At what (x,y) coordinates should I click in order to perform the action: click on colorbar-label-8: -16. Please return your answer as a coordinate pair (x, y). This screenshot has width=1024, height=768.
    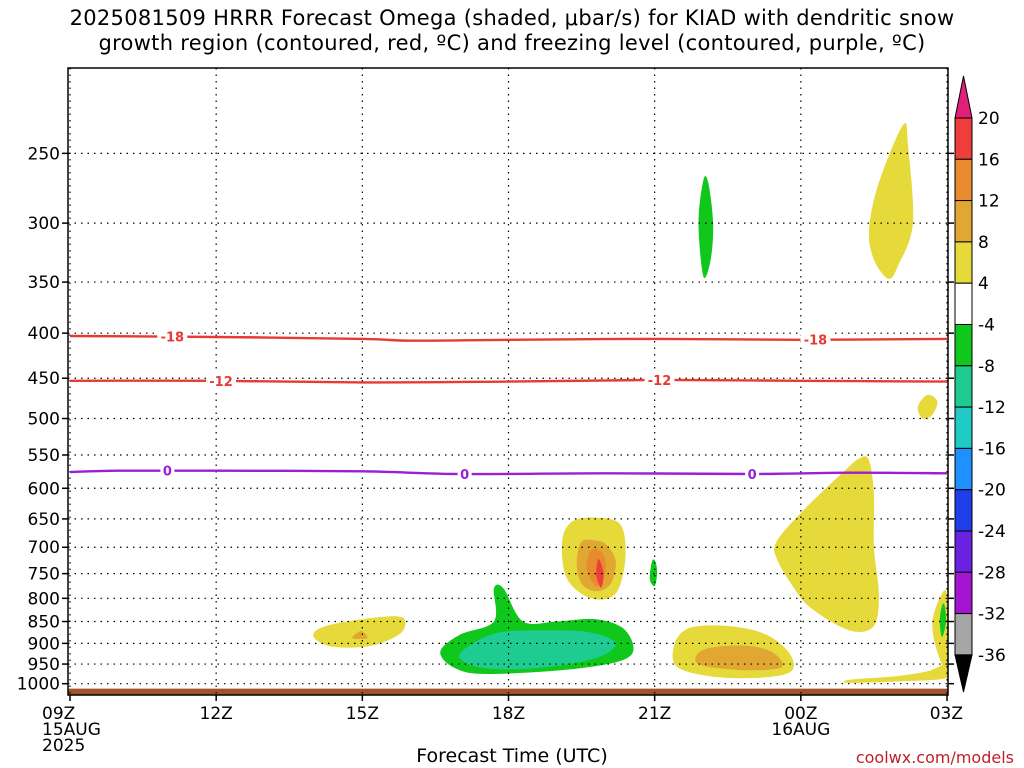
    Looking at the image, I should click on (992, 449).